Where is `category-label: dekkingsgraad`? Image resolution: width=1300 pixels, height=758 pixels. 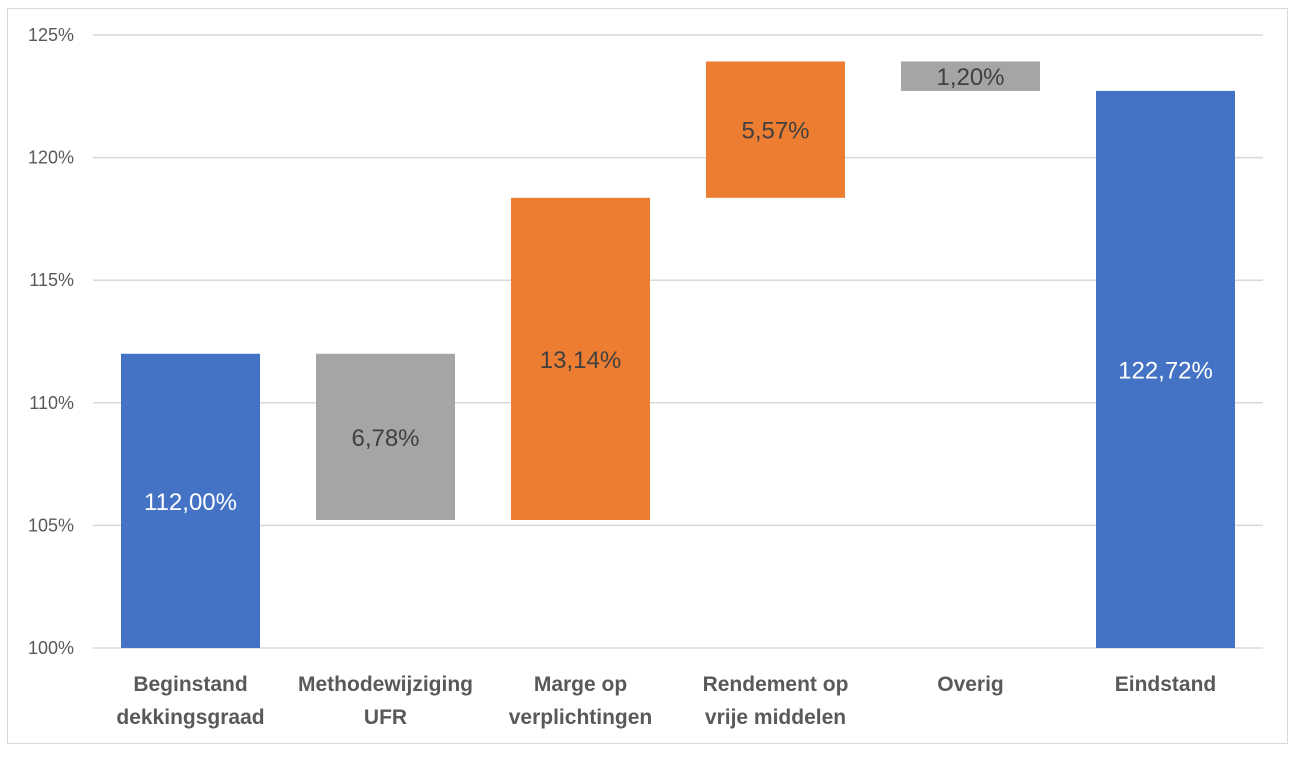 category-label: dekkingsgraad is located at coordinates (190, 717).